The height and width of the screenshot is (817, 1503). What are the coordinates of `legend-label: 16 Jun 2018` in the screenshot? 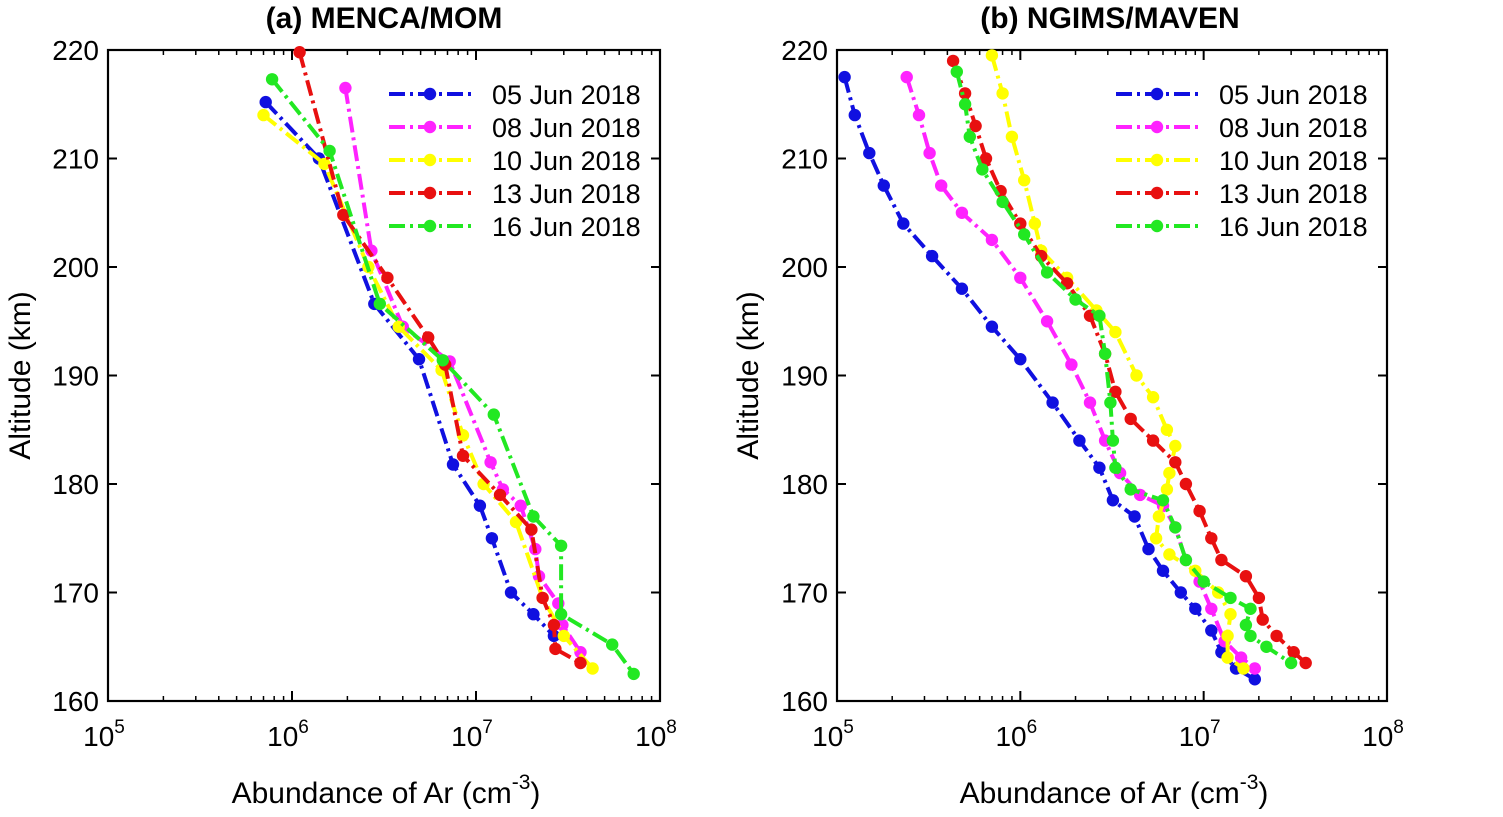 It's located at (566, 227).